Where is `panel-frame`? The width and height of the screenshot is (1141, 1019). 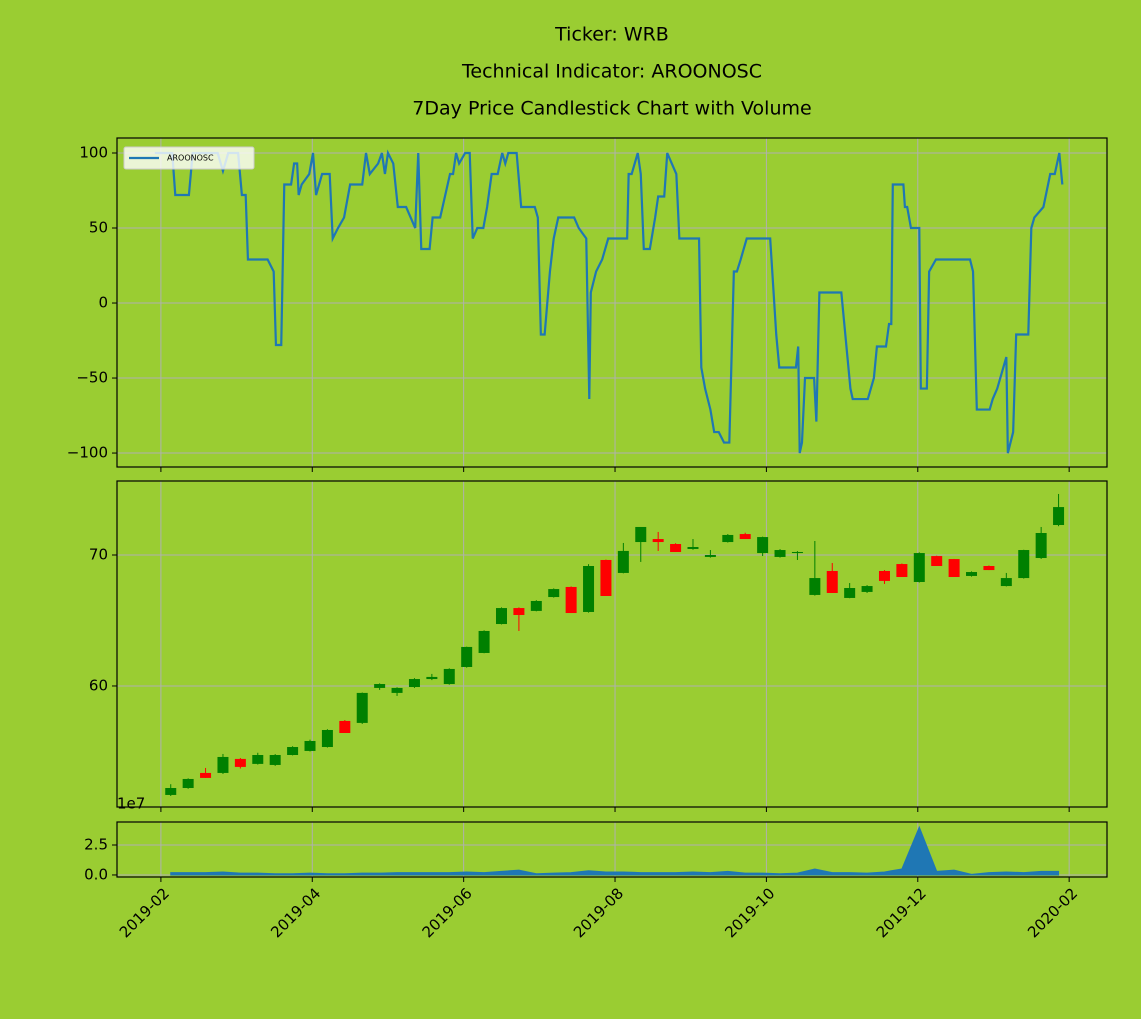 panel-frame is located at coordinates (612, 849).